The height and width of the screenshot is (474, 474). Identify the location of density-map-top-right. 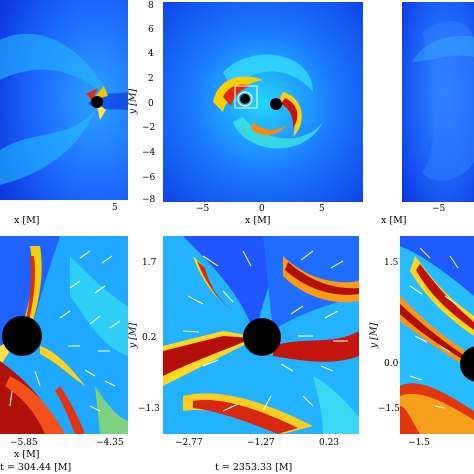
(438, 102).